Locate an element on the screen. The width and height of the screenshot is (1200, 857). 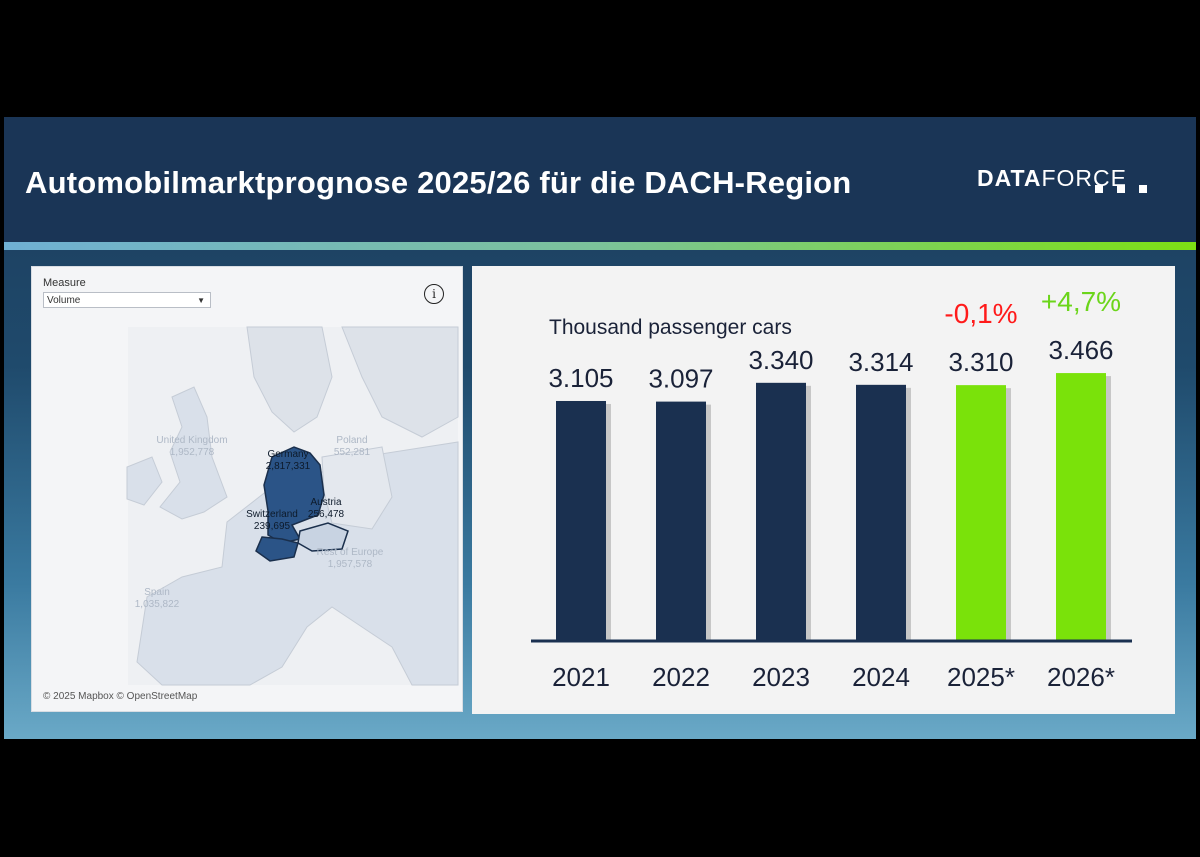
bar-2023 is located at coordinates (781, 511).